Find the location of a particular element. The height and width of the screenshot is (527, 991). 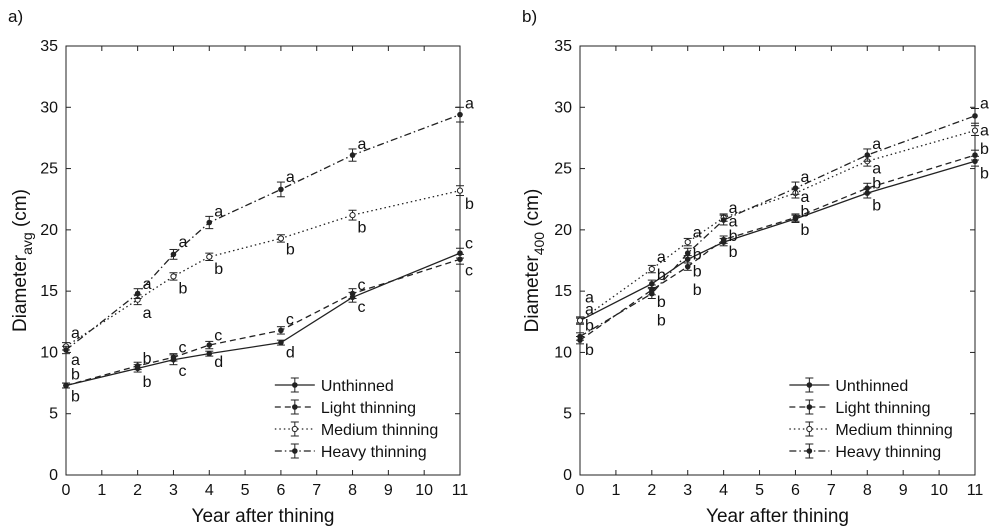

y-axis-title-subscript: avg is located at coordinates (27, 243).